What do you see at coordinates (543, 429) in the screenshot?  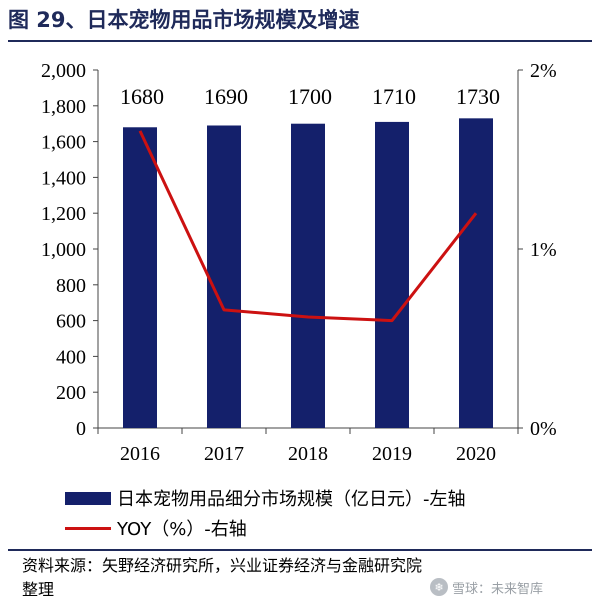 I see `right-tick-label: 0%` at bounding box center [543, 429].